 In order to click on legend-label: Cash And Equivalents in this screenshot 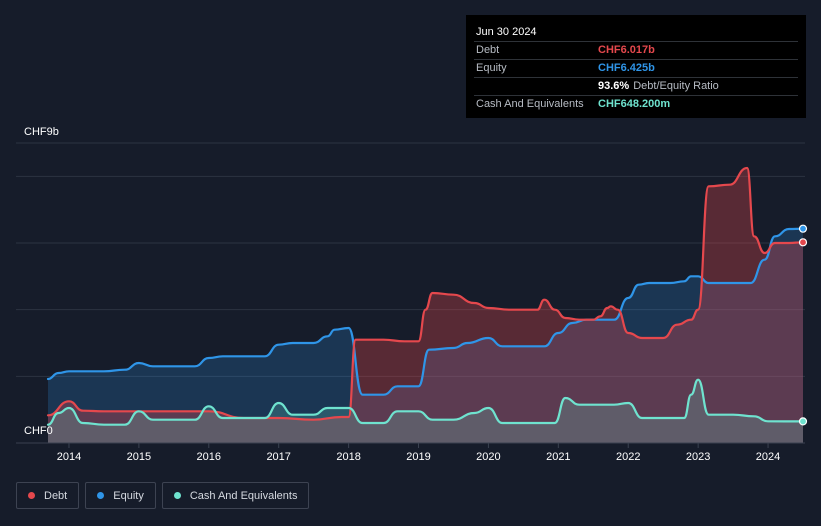, I will do `click(243, 495)`.